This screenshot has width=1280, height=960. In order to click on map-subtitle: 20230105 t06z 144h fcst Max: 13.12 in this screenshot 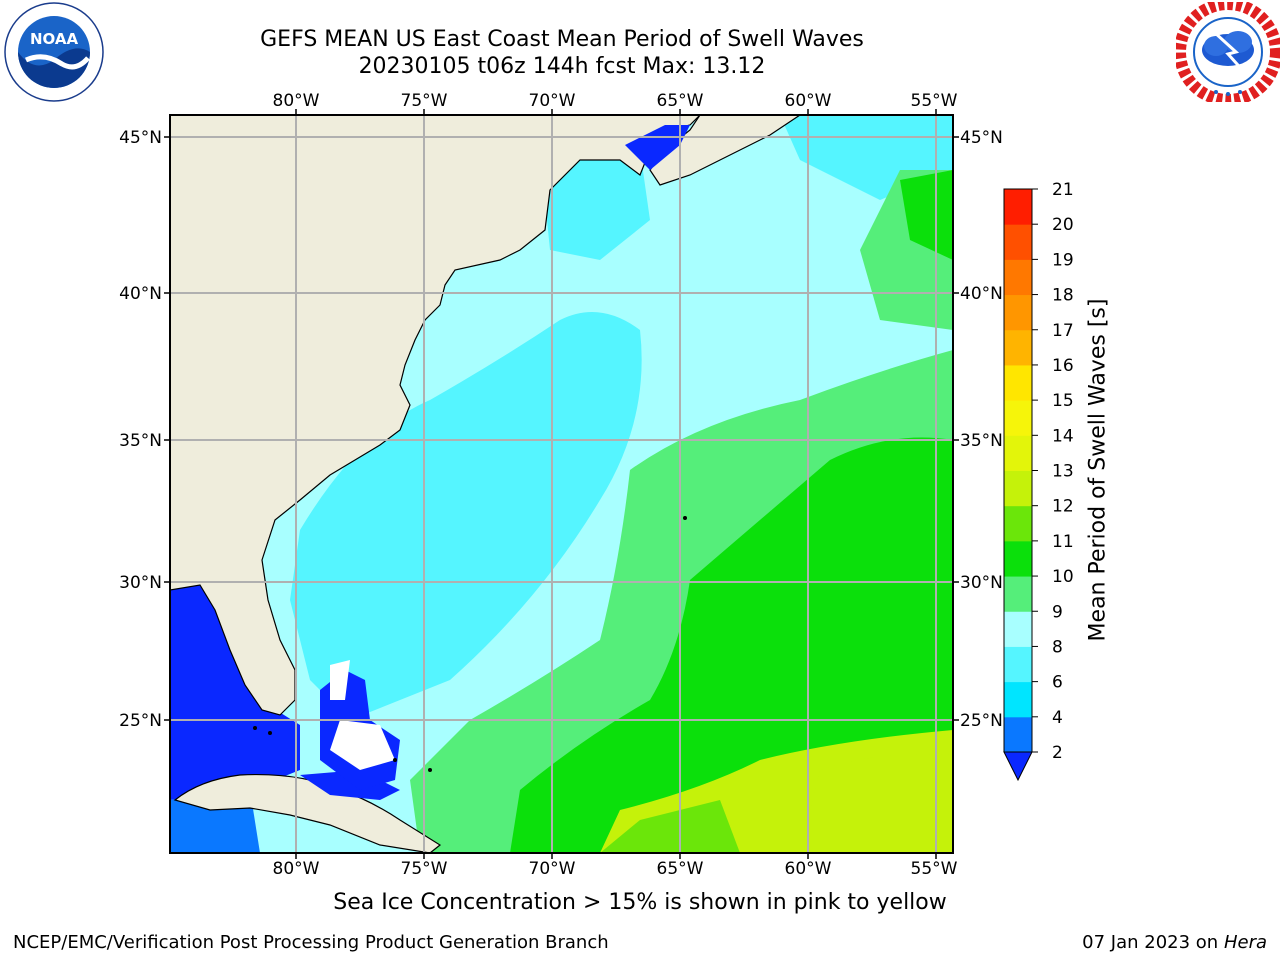, I will do `click(562, 66)`.